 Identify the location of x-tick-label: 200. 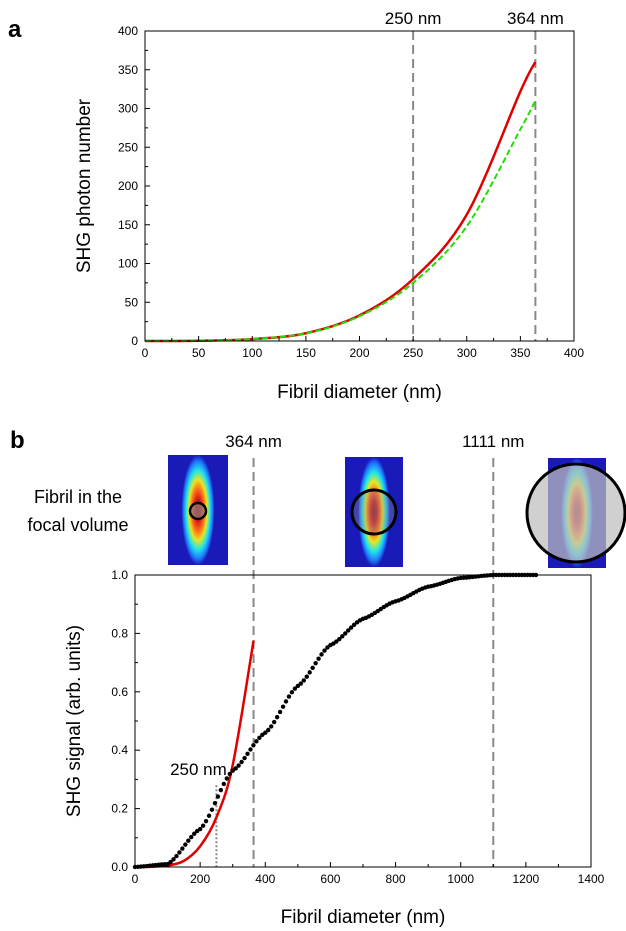
(359, 353).